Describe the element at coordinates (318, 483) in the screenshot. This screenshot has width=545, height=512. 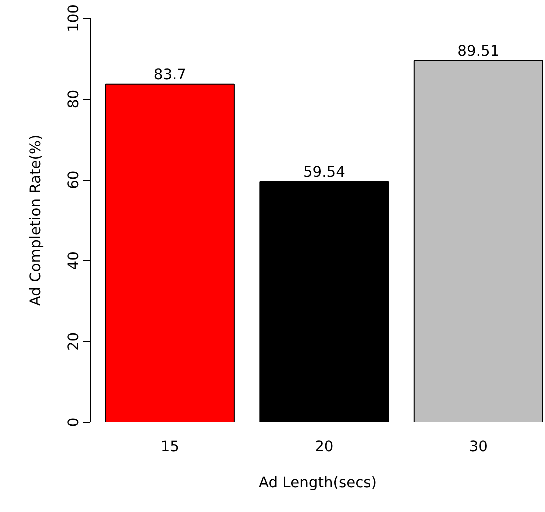
I see `x-axis-title: Ad Length(secs)` at that location.